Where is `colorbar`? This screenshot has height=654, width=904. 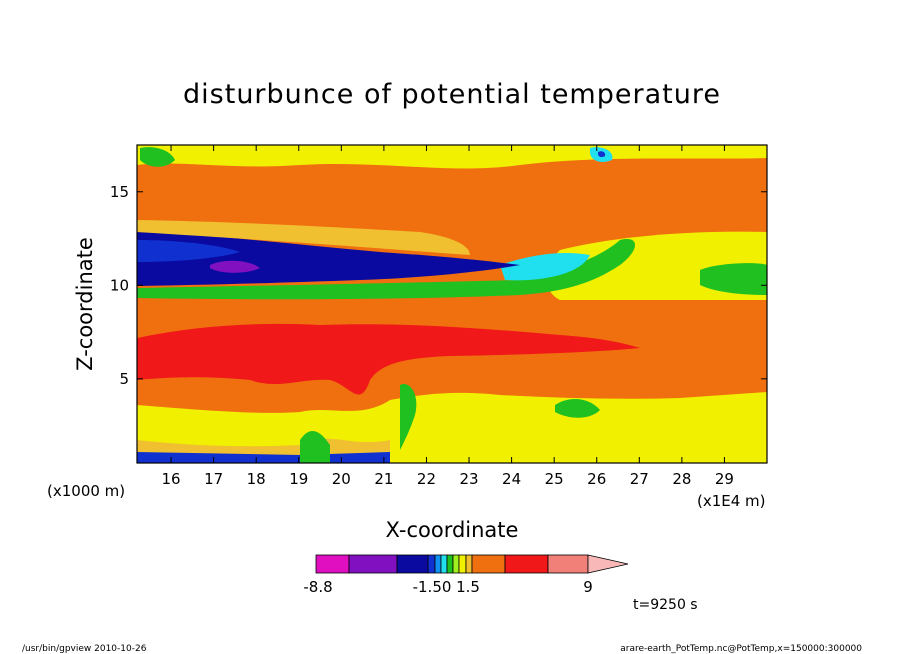 colorbar is located at coordinates (472, 564).